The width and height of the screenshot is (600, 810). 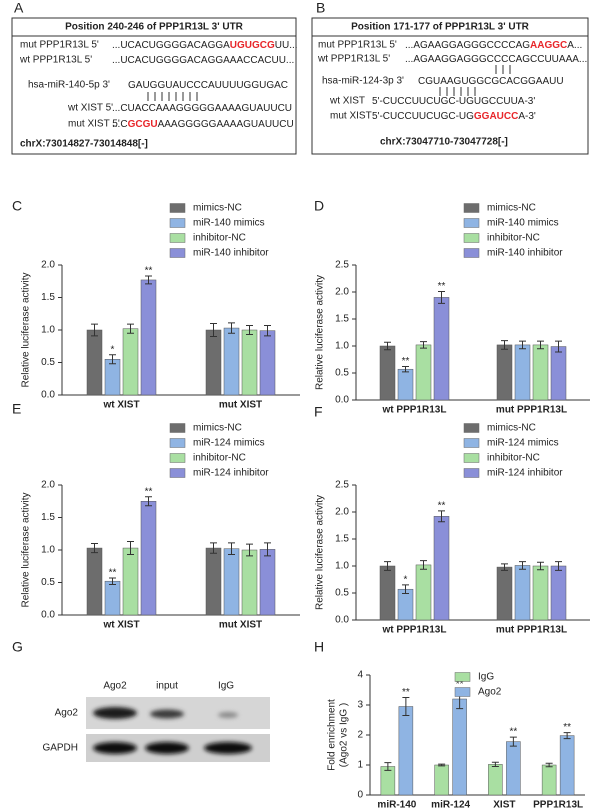 I want to click on sequence-label: wt XIST, so click(x=347, y=101).